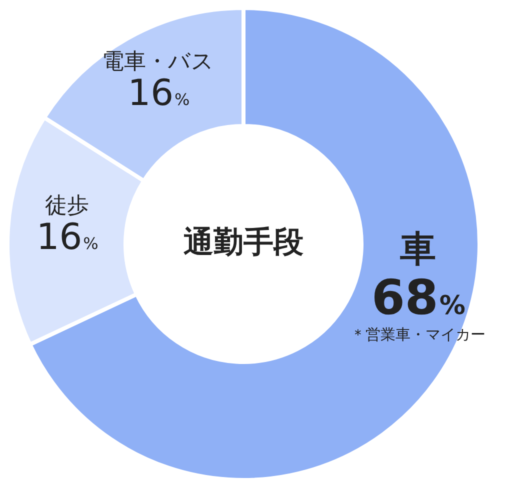  Describe the element at coordinates (66, 206) in the screenshot. I see `slice-label: 徒歩` at that location.